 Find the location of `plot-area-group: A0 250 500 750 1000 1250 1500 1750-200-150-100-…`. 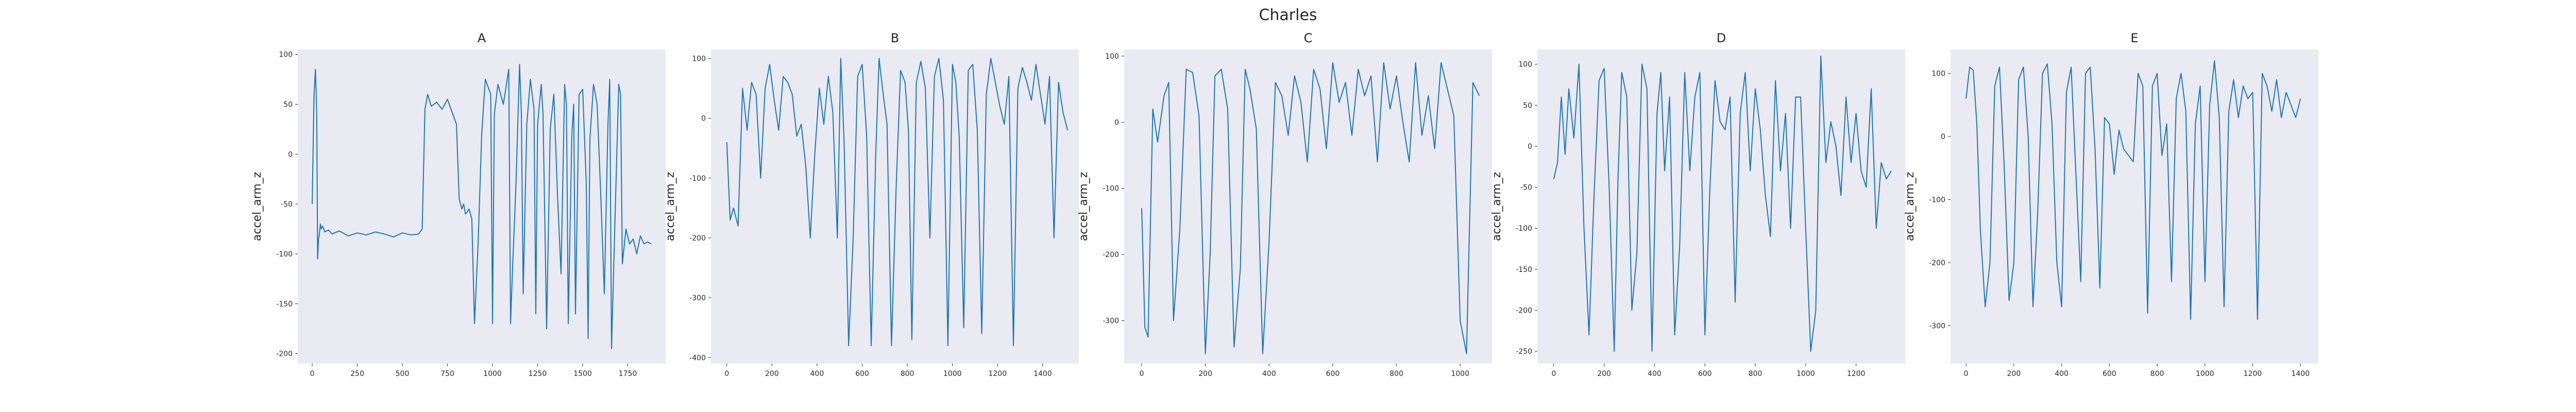

plot-area-group: A0 250 500 750 1000 1250 1500 1750-200-150-100-… is located at coordinates (459, 204).